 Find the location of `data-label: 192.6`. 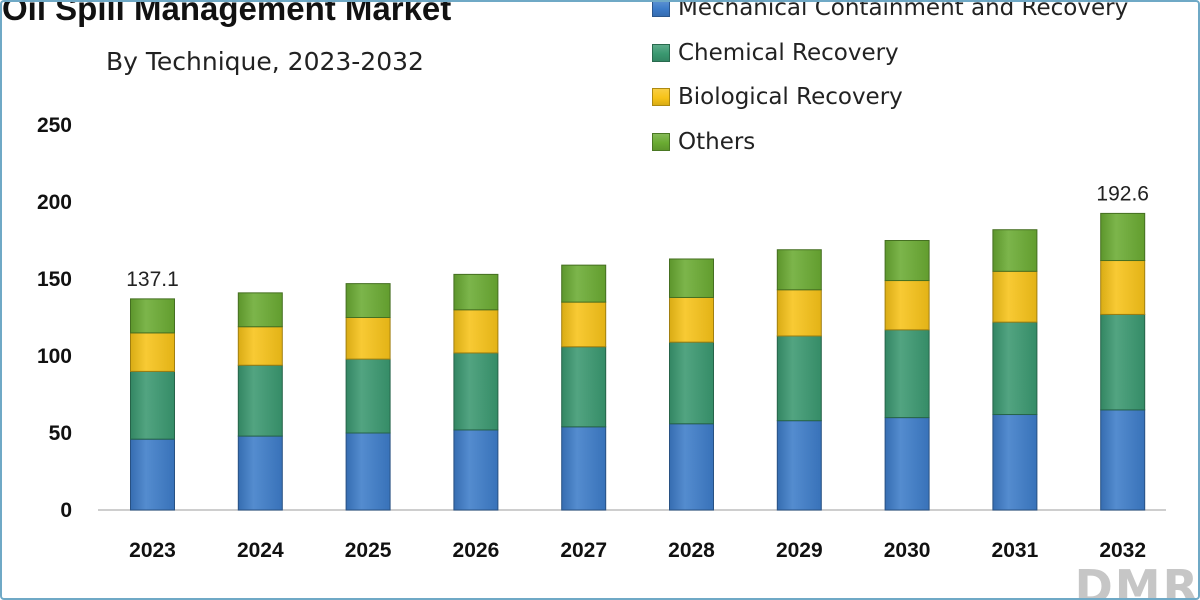

data-label: 192.6 is located at coordinates (1122, 193).